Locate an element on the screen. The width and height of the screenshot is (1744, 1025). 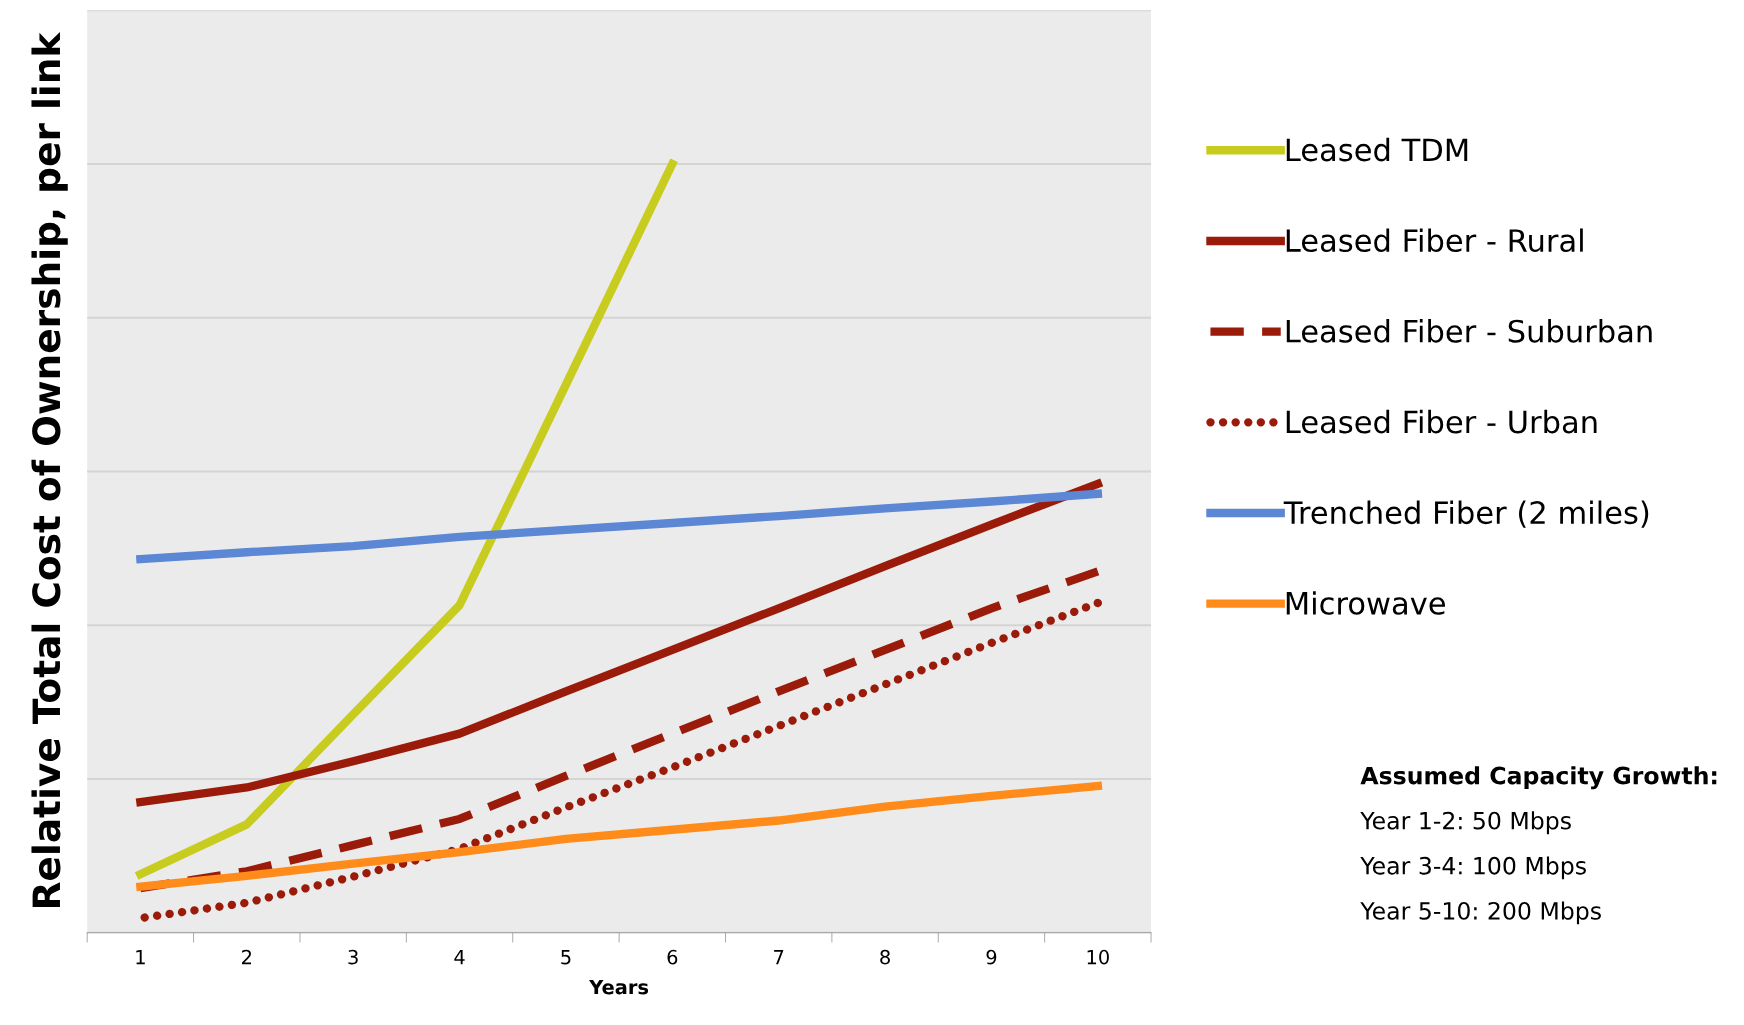
x-tick-label: 1 is located at coordinates (140, 957).